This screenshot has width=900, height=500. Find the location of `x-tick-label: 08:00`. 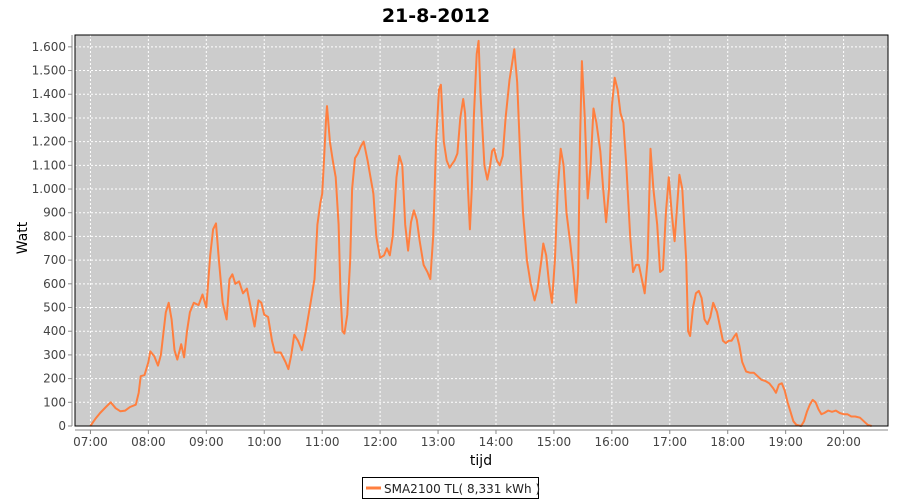

x-tick-label: 08:00 is located at coordinates (148, 442).